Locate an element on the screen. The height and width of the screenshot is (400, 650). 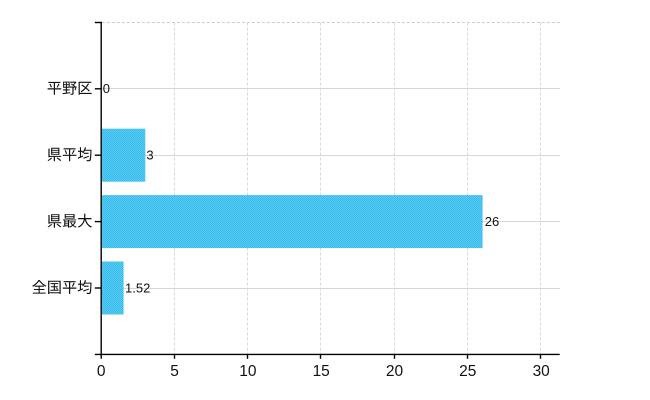
svg-text: 3 is located at coordinates (149, 155).